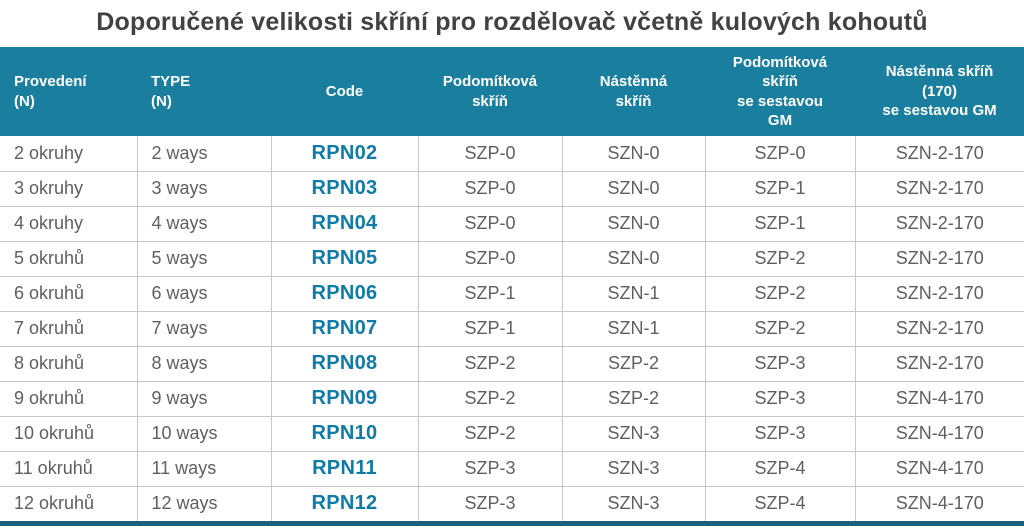  Describe the element at coordinates (69, 294) in the screenshot. I see `table-cell: 6 okruhů` at that location.